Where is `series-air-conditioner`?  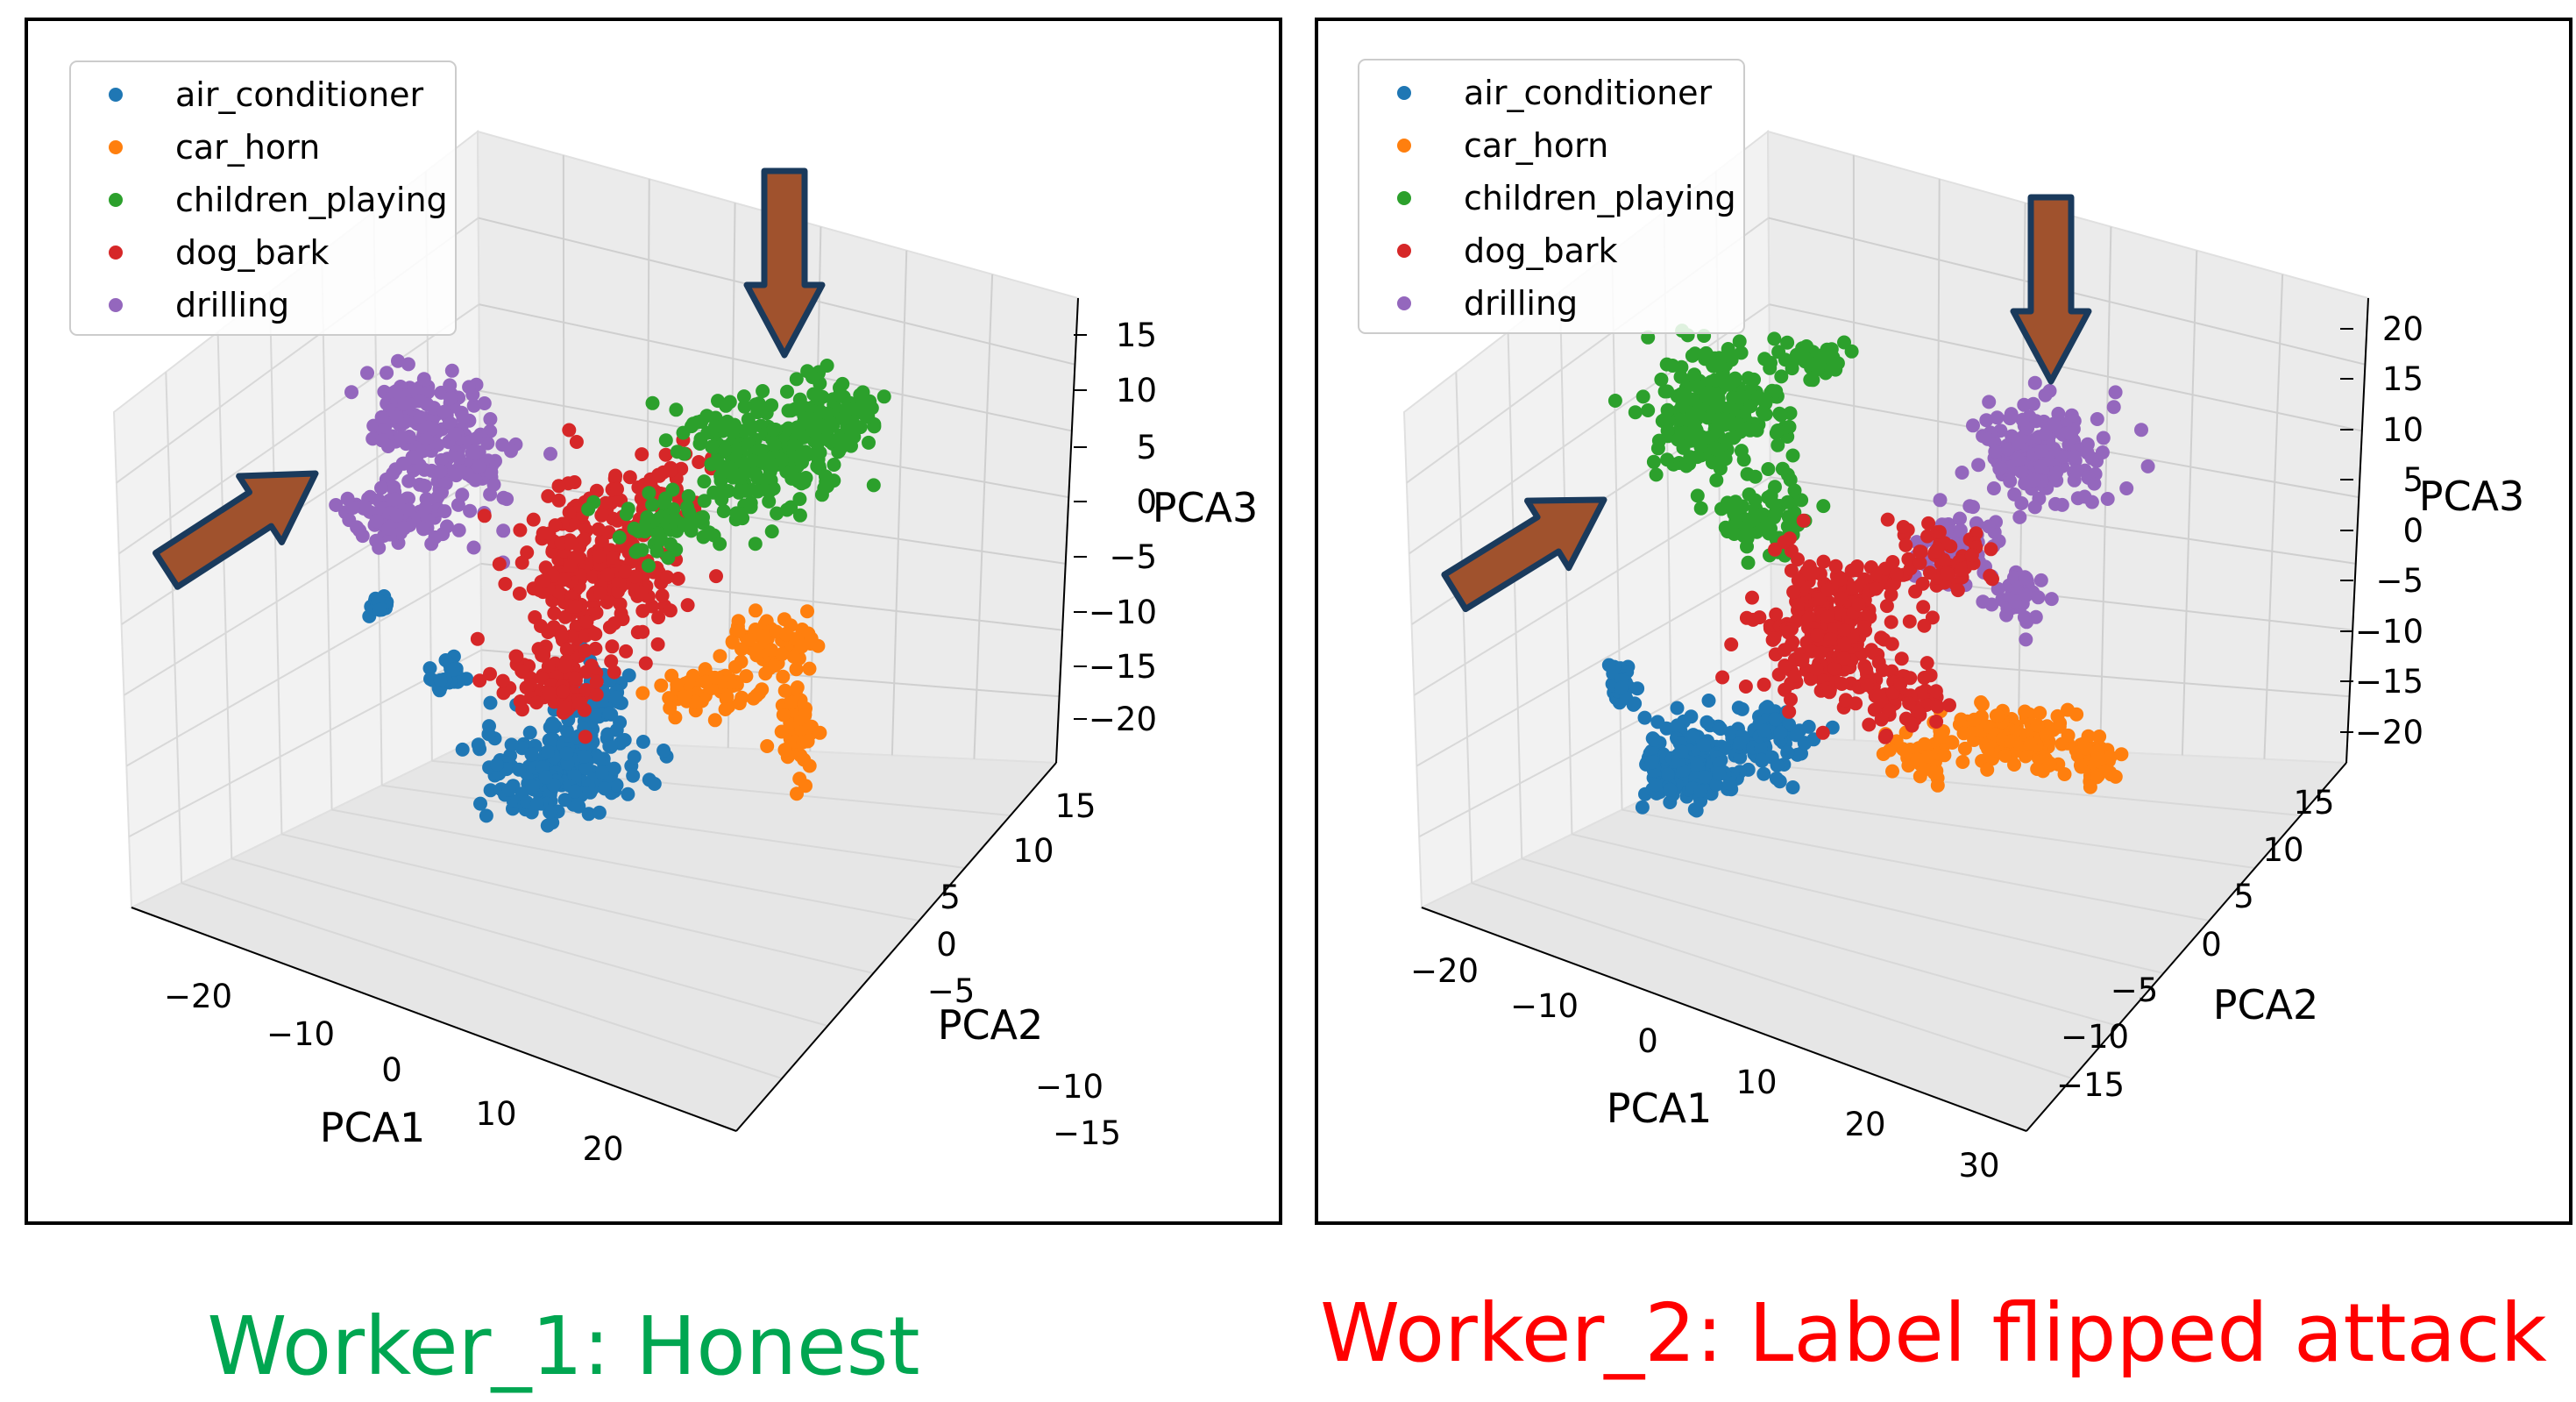
series-air-conditioner is located at coordinates (1720, 738).